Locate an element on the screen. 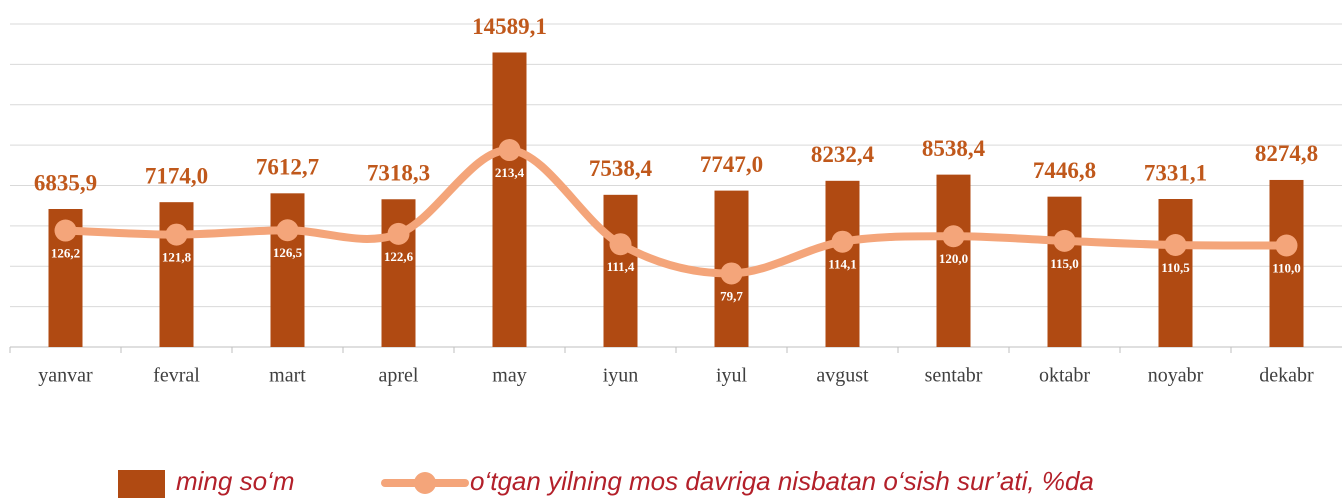 Image resolution: width=1342 pixels, height=498 pixels. bar-value-label: 14589,1 is located at coordinates (509, 26).